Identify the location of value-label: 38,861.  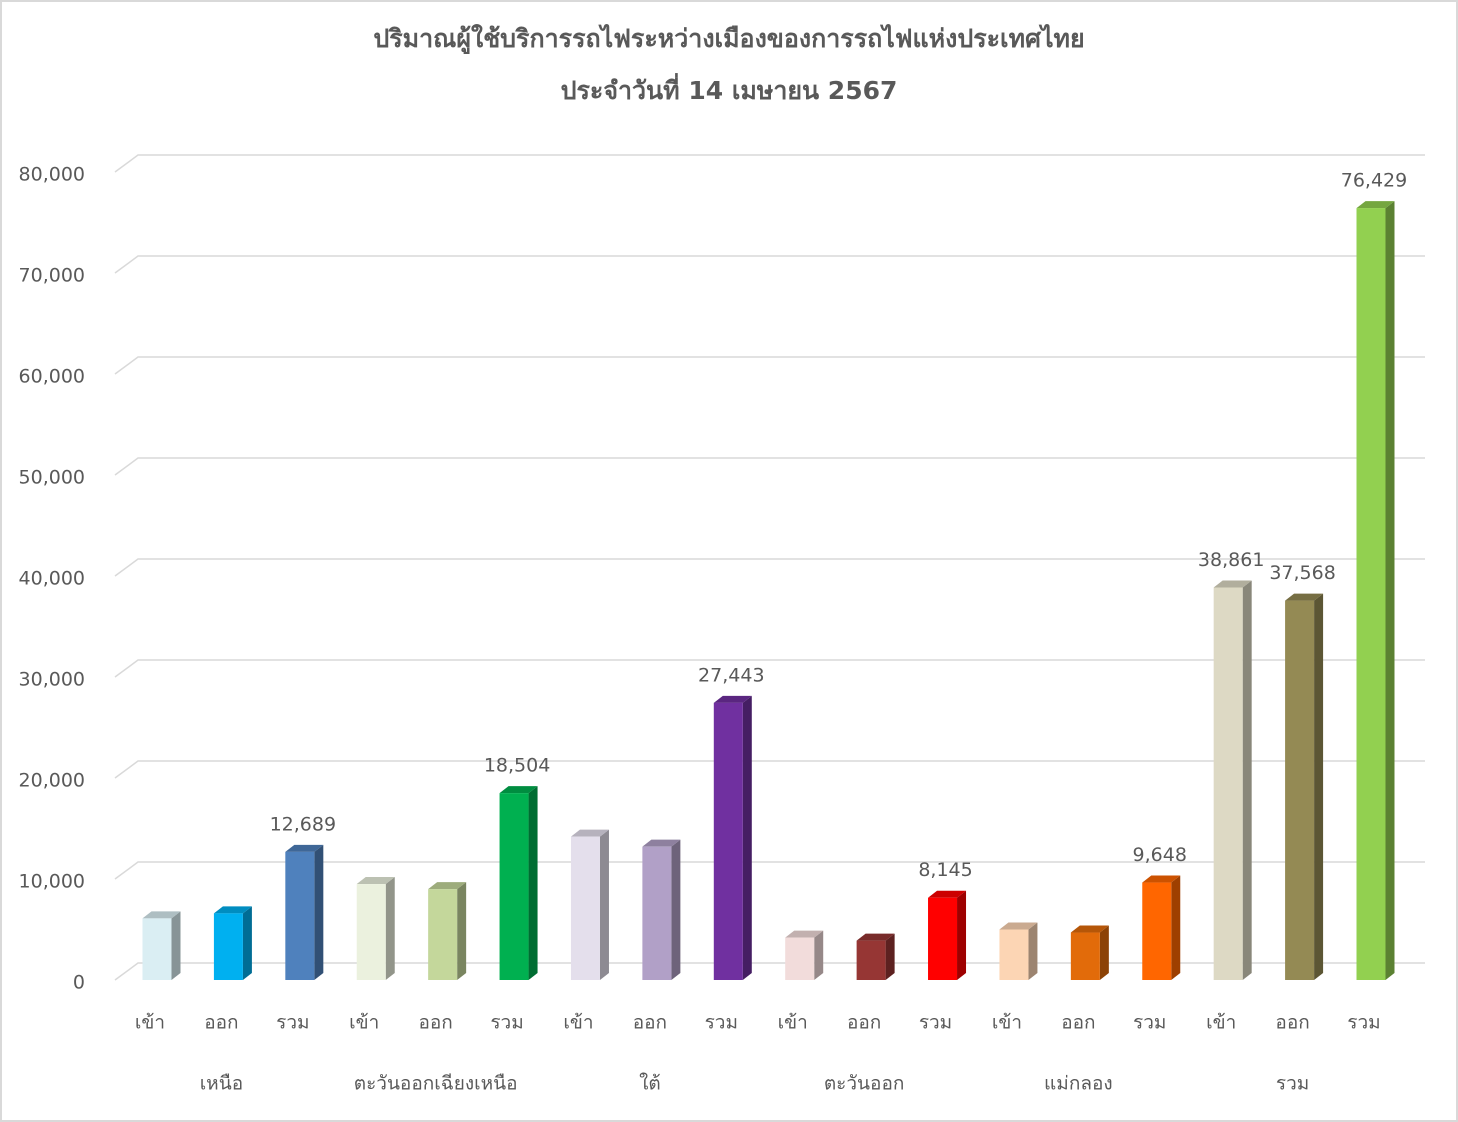
(1231, 560).